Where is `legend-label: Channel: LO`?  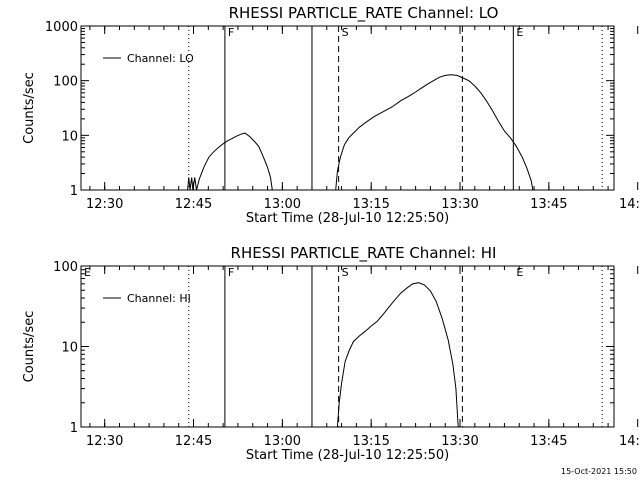 legend-label: Channel: LO is located at coordinates (160, 58).